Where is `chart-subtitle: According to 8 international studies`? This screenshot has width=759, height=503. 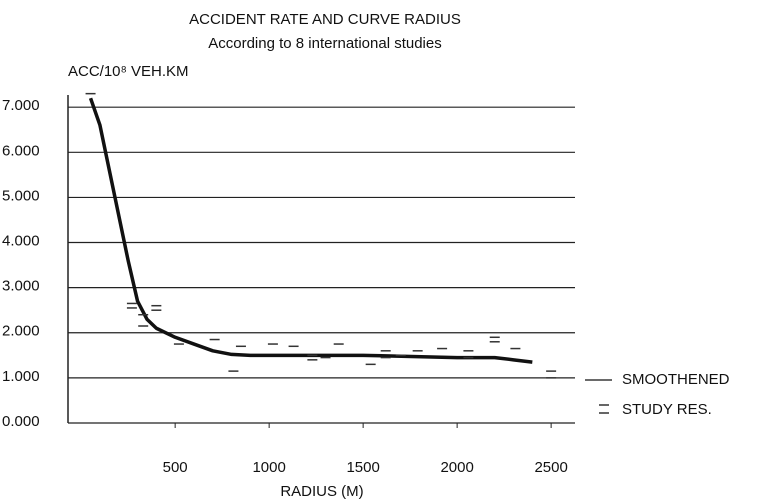
chart-subtitle: According to 8 international studies is located at coordinates (324, 43).